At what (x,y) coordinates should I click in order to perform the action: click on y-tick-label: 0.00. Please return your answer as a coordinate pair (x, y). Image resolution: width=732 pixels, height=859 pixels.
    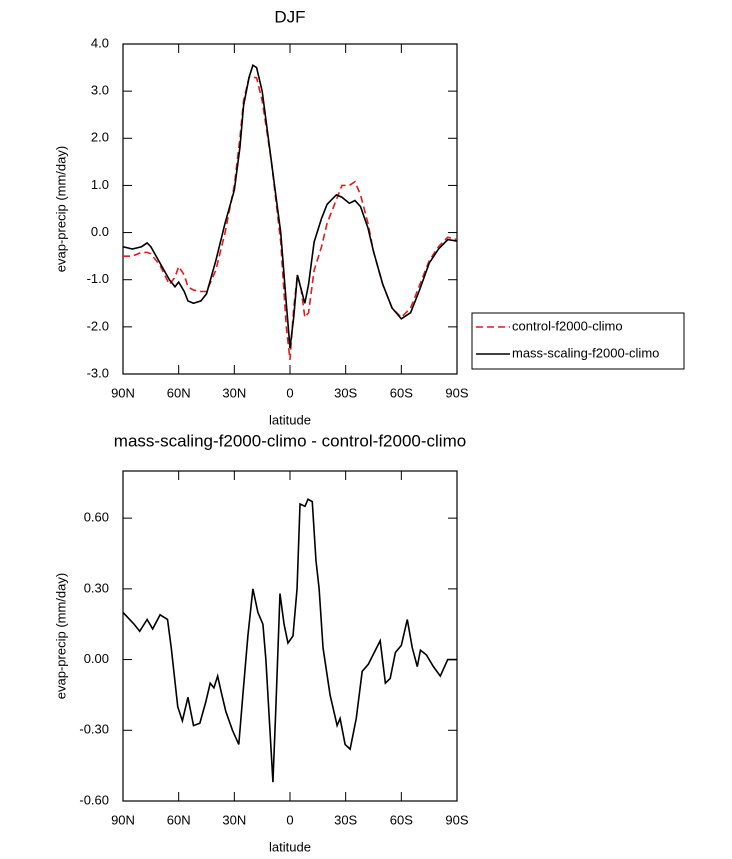
    Looking at the image, I should click on (96, 658).